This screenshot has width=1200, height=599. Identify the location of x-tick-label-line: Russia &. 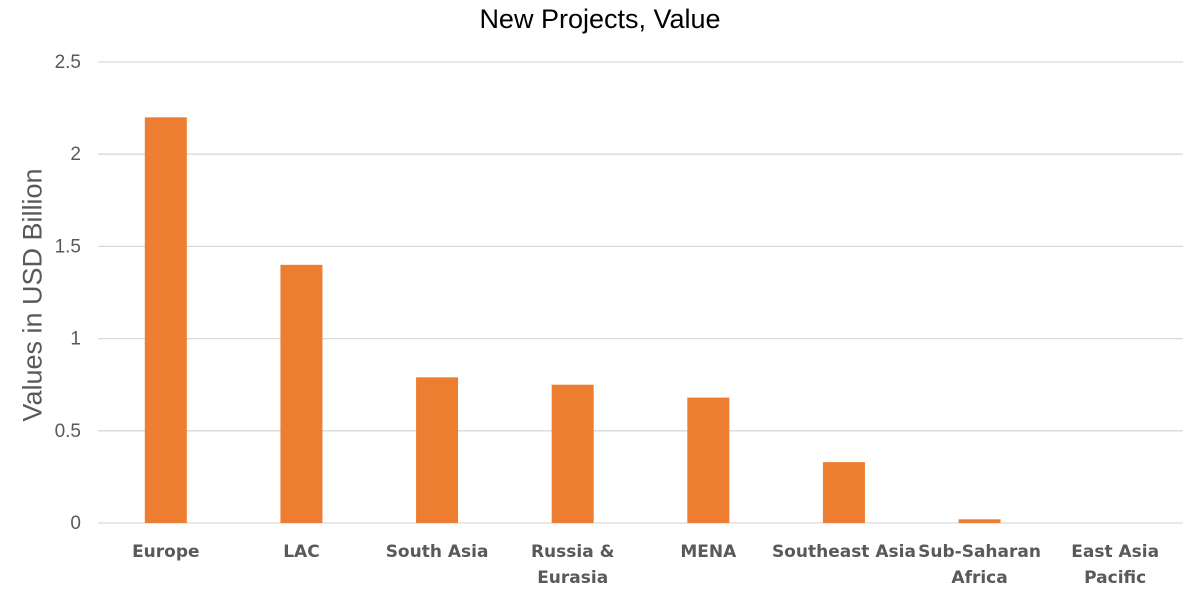
(573, 552).